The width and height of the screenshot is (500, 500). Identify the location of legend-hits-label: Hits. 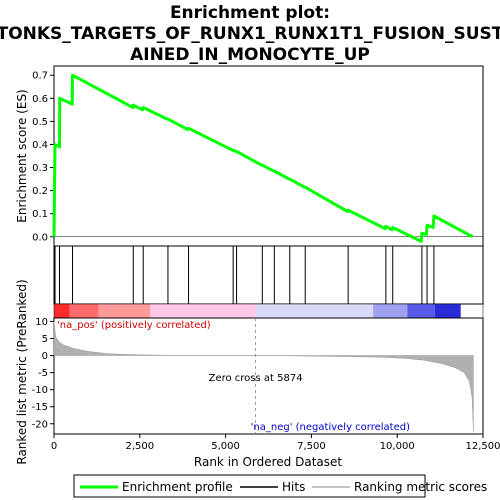
(293, 487).